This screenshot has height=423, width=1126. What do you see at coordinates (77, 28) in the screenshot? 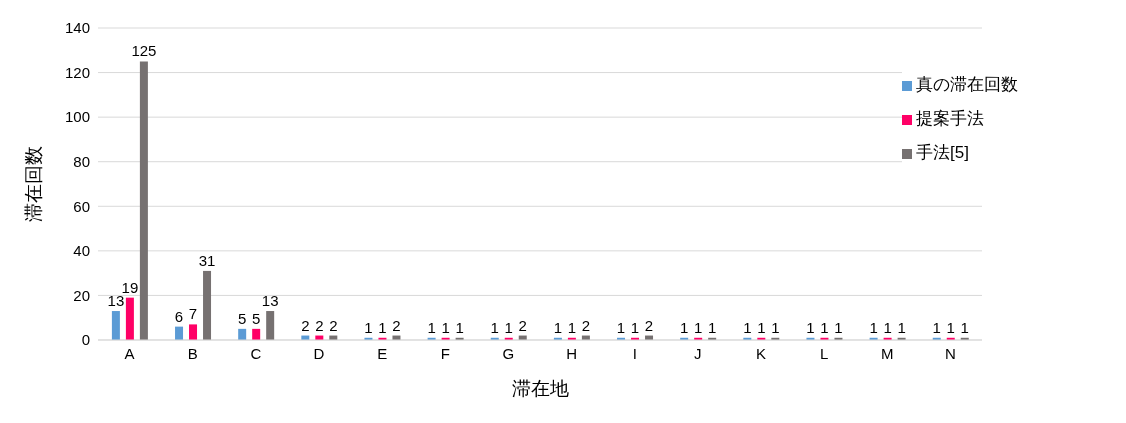
I see `y-tick-label: 140` at bounding box center [77, 28].